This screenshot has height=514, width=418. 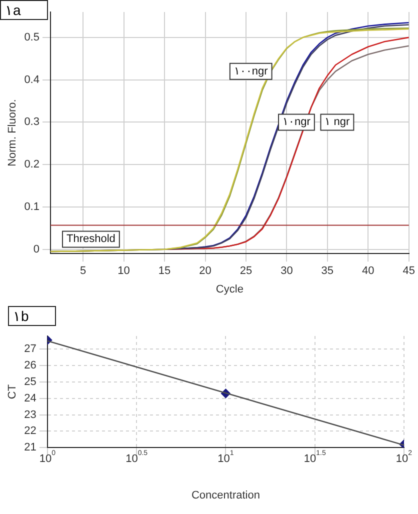 I want to click on x-axis-title: Concentration, so click(x=225, y=495).